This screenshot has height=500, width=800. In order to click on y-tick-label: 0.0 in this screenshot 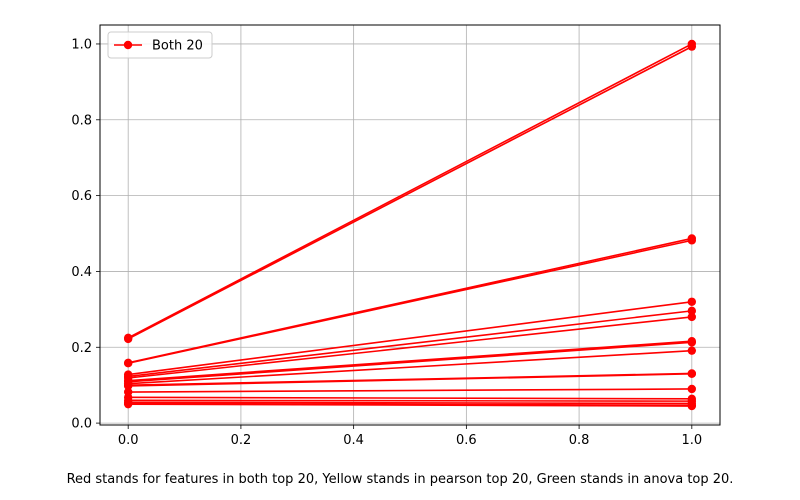, I will do `click(81, 424)`.